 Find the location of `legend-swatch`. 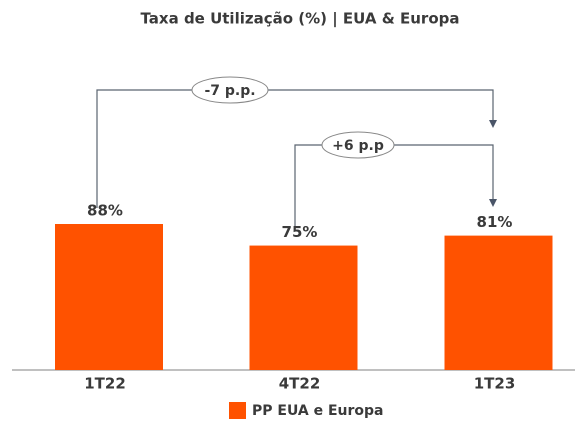

legend-swatch is located at coordinates (237, 410).